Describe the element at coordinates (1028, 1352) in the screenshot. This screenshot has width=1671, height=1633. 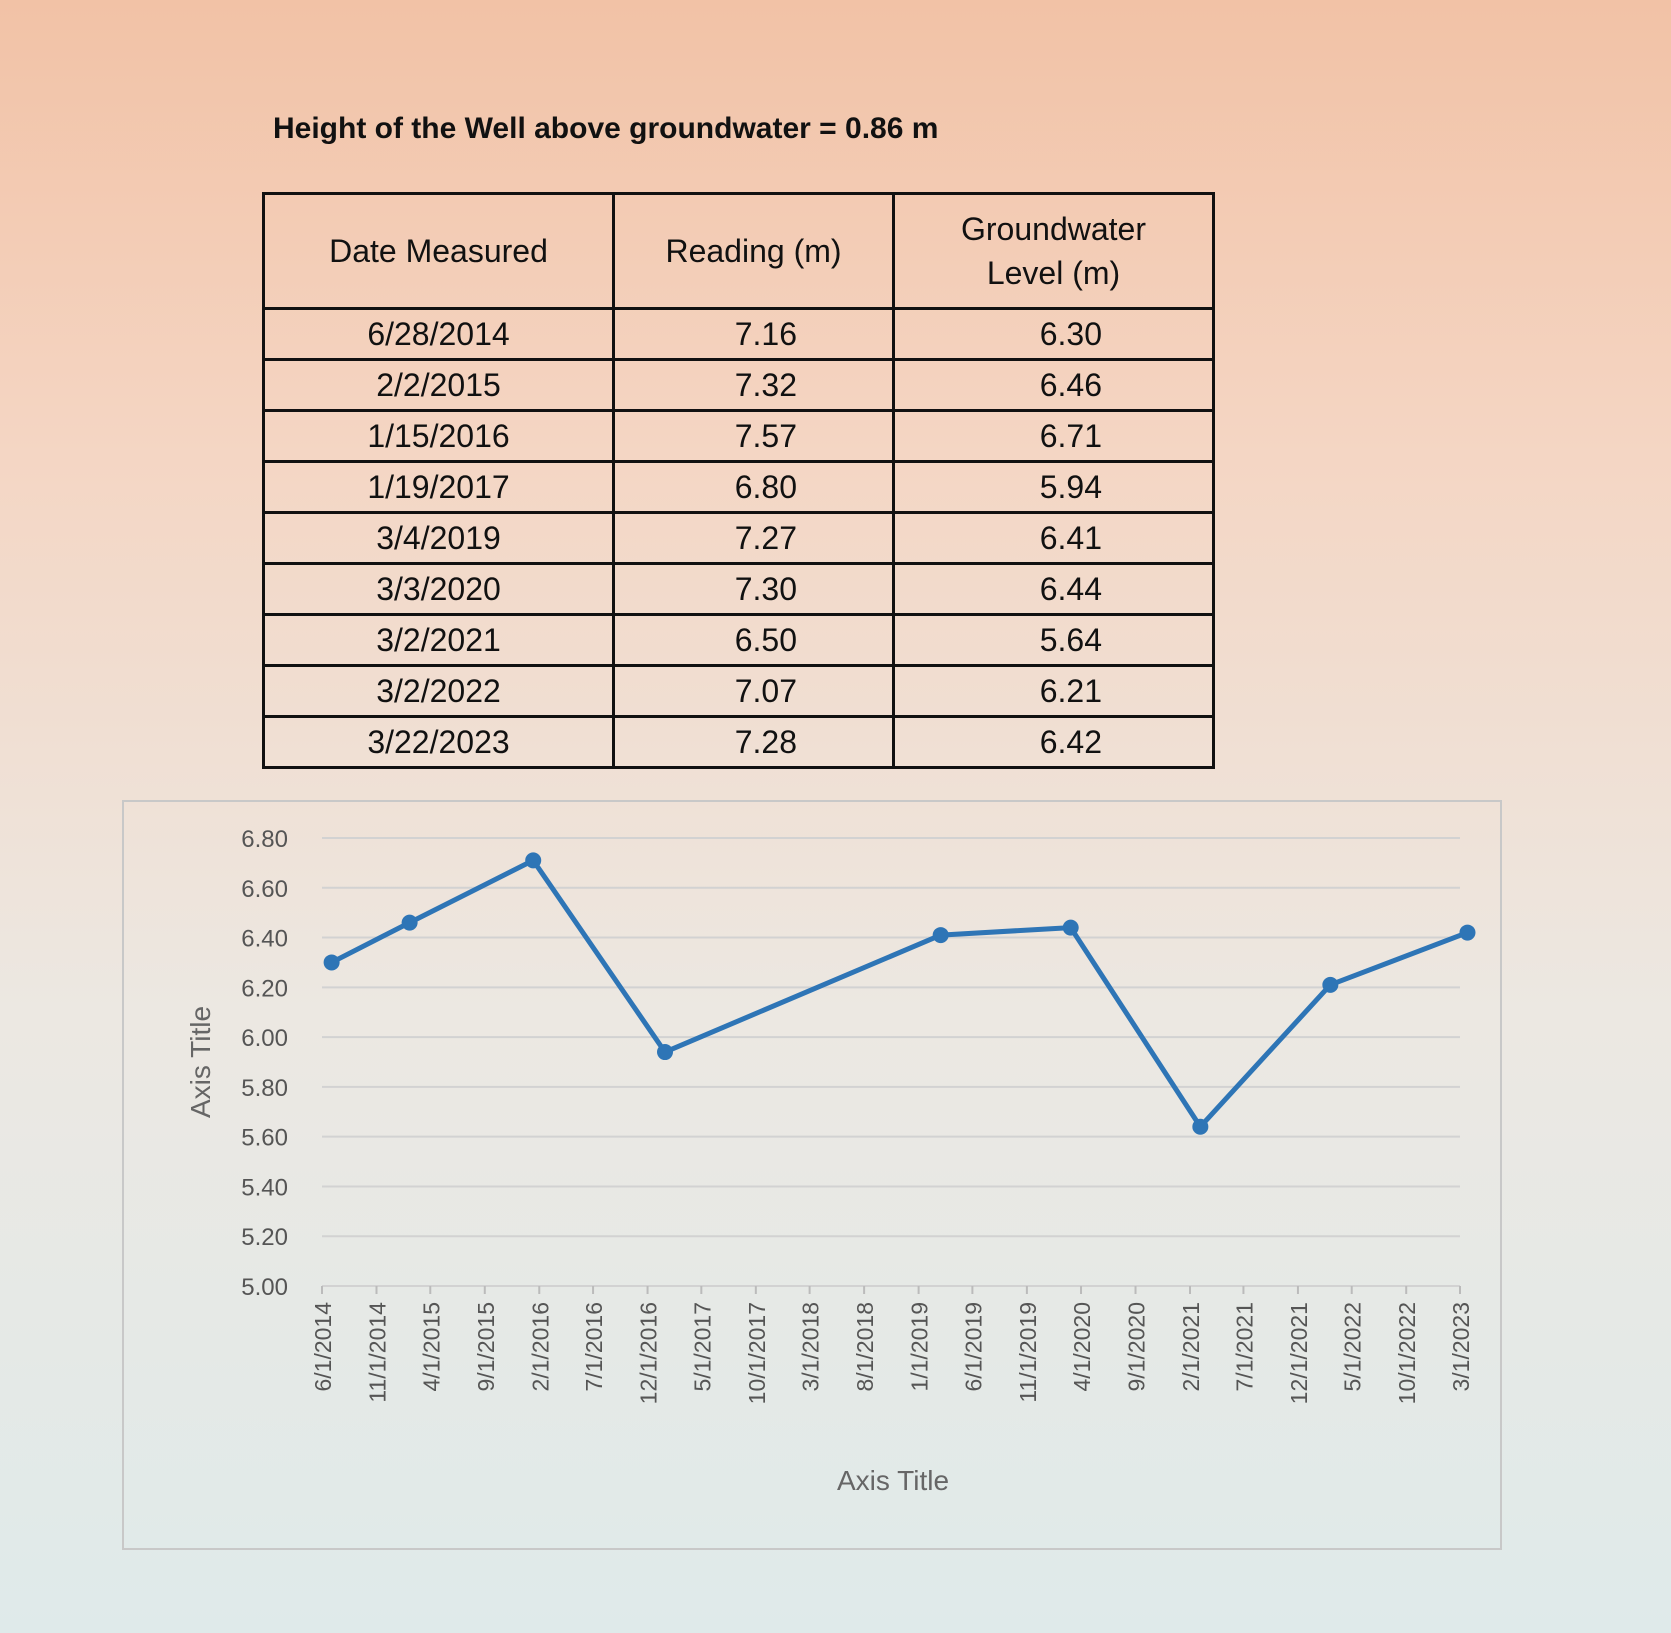
I see `x-tick-label: 11/1/2019` at that location.